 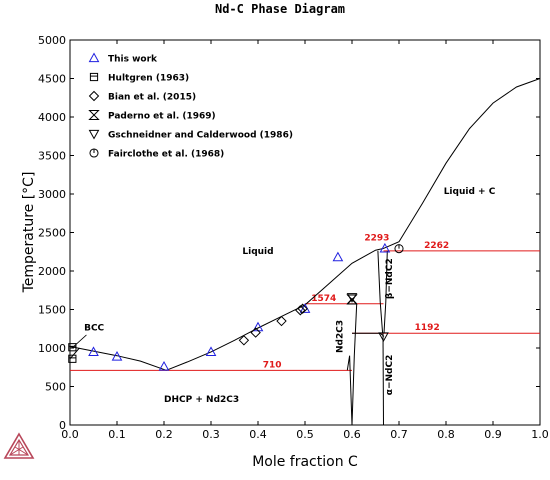 What do you see at coordinates (470, 192) in the screenshot?
I see `region-label: Liquid + C` at bounding box center [470, 192].